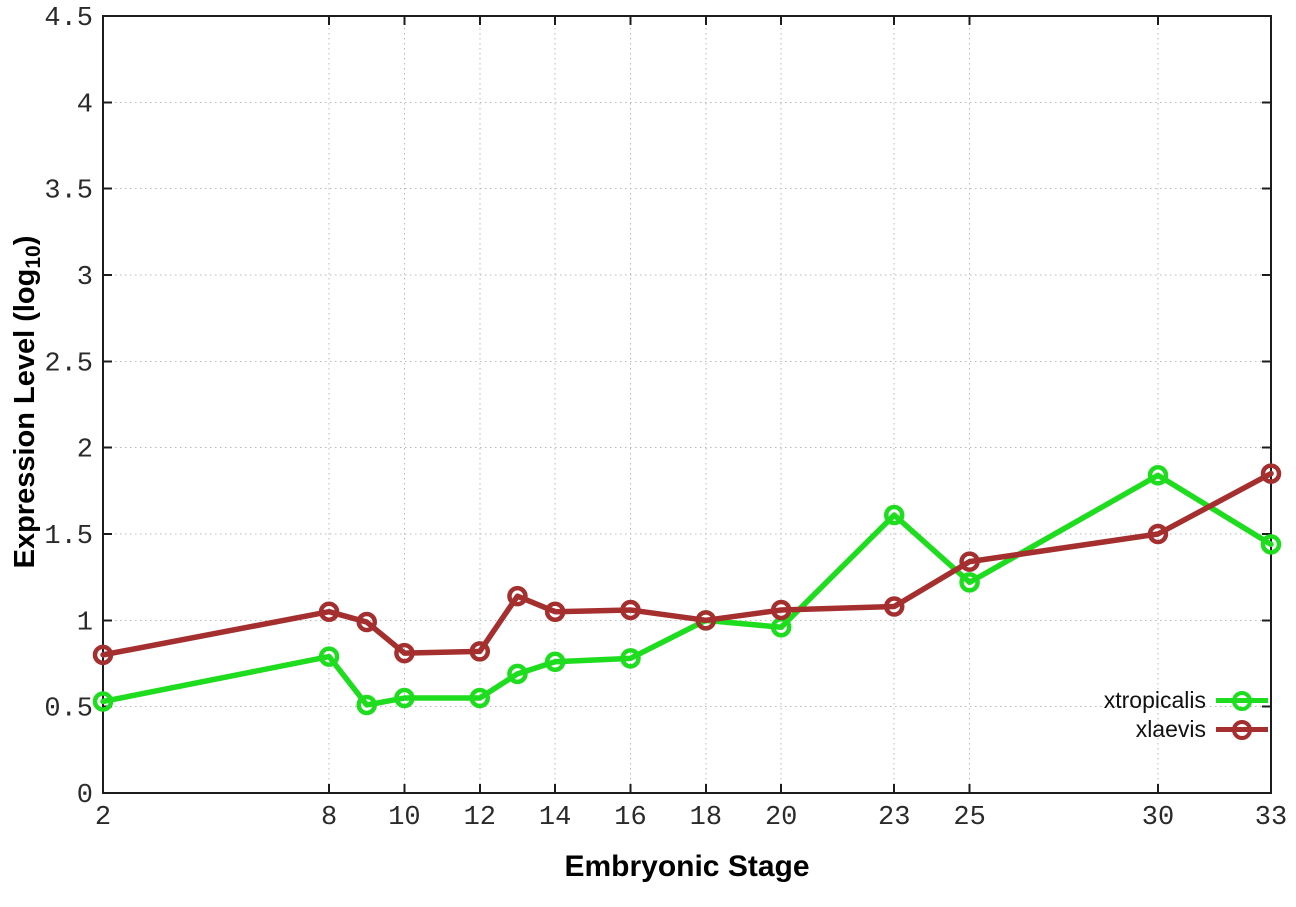 The width and height of the screenshot is (1296, 907). What do you see at coordinates (1158, 818) in the screenshot?
I see `x-tick-label: 30` at bounding box center [1158, 818].